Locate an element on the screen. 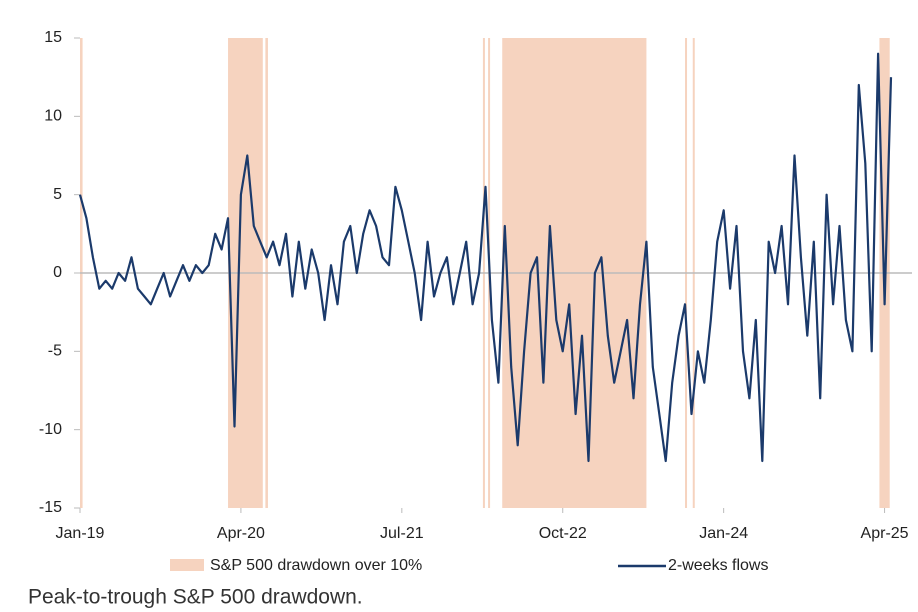  x-tick-label: Jan-24 is located at coordinates (723, 533).